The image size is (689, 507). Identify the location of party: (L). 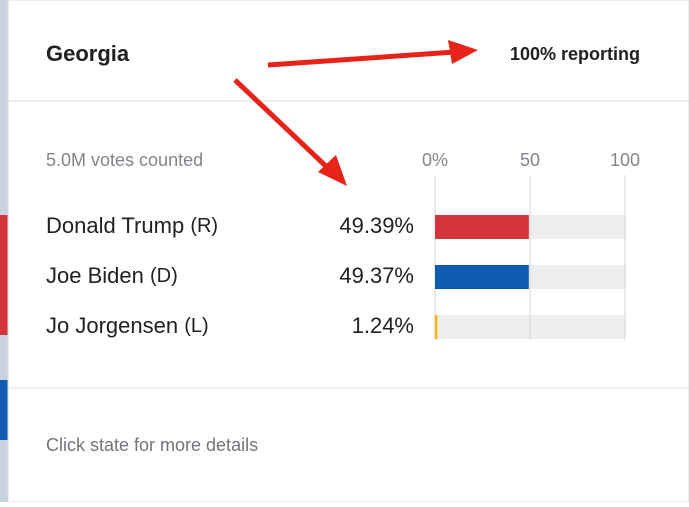
(196, 326).